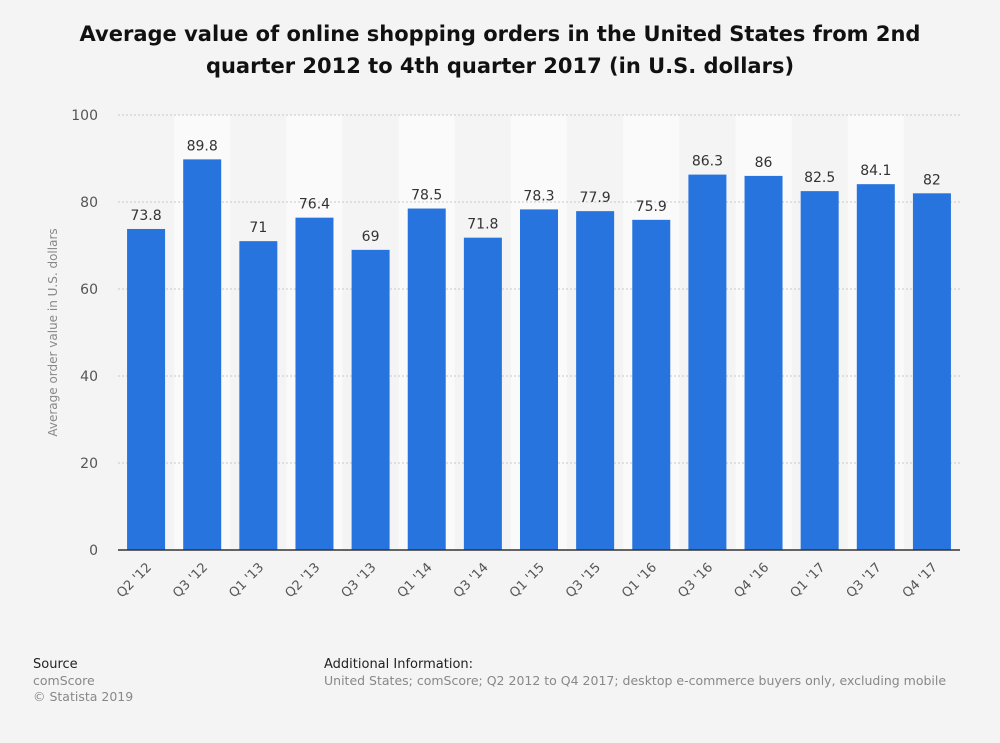 The image size is (1000, 743). Describe the element at coordinates (864, 580) in the screenshot. I see `x-tick-label: Q3 '17` at that location.